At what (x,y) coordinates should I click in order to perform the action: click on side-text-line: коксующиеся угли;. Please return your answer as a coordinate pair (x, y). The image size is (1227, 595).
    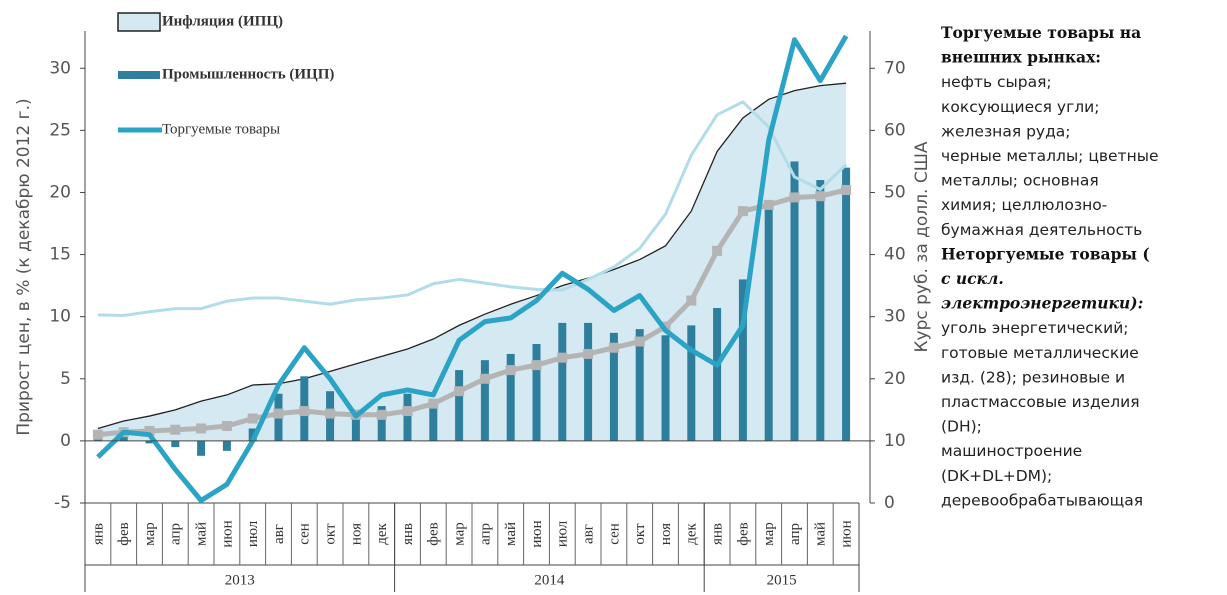
    Looking at the image, I should click on (1020, 107).